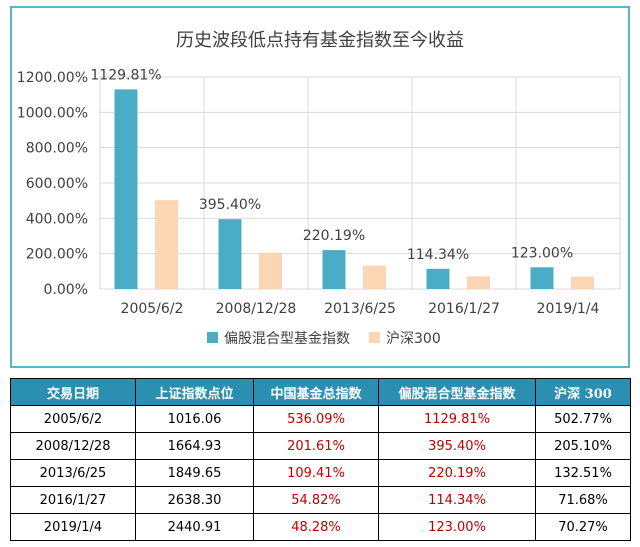  Describe the element at coordinates (583, 392) in the screenshot. I see `header-hs300: 沪深 300` at that location.